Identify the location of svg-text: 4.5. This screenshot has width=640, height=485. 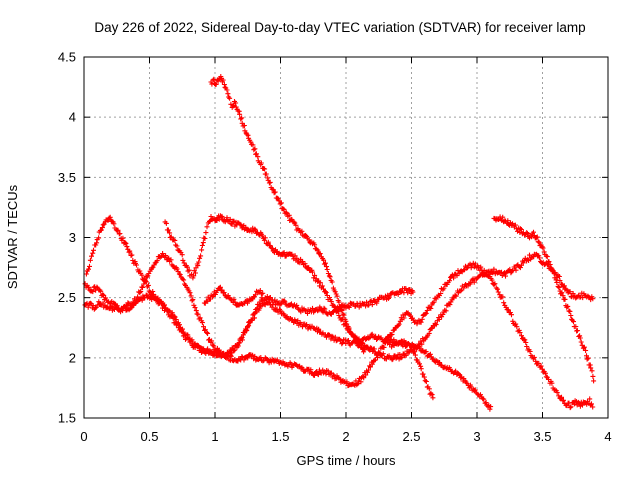
(67, 57).